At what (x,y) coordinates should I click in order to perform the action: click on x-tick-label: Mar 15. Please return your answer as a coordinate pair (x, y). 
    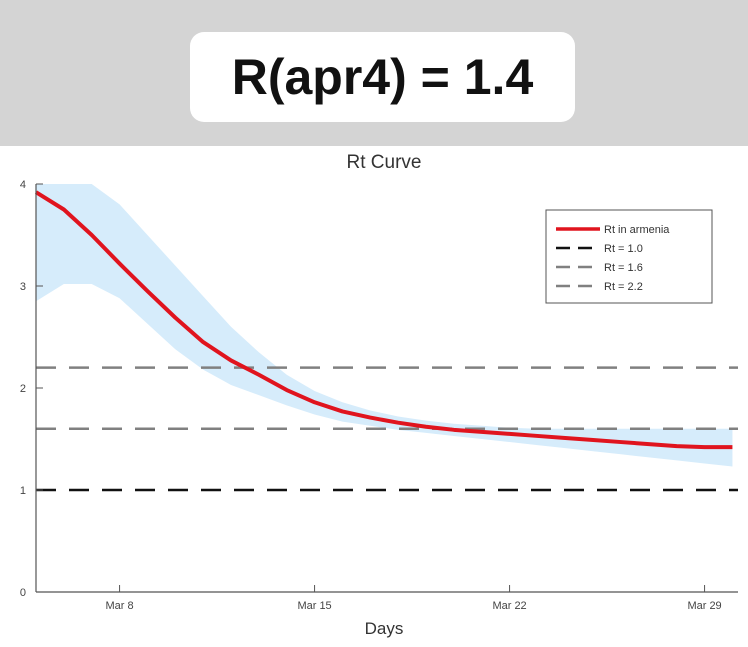
    Looking at the image, I should click on (314, 606).